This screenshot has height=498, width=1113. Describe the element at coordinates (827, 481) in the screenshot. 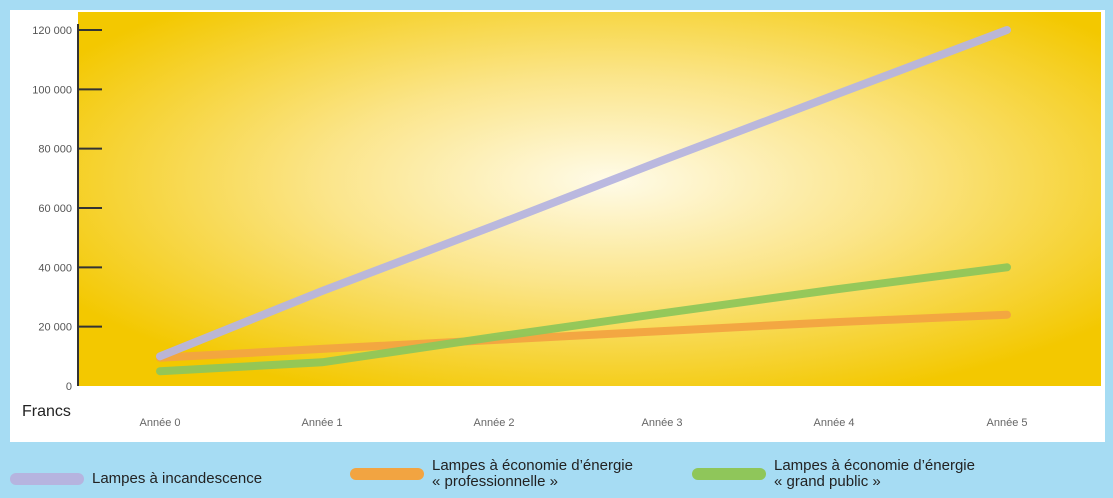

I see `legend-label-line: « grand public »` at that location.